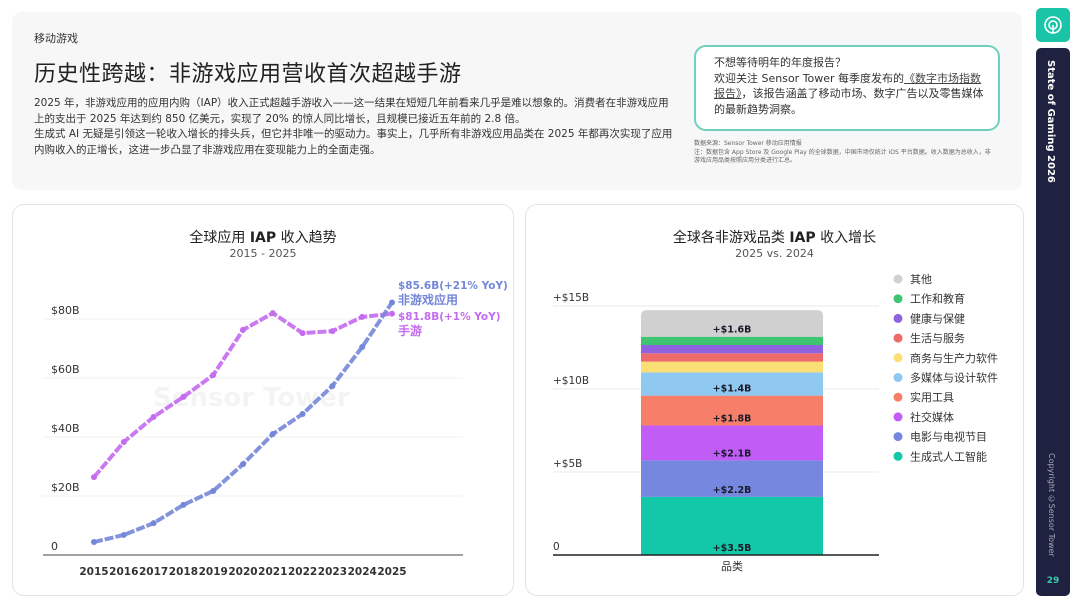  What do you see at coordinates (849, 101) in the screenshot?
I see `callout-suffix: ，该报告涵盖了移动市场、数字广告以及零售媒体的最新趋势洞察。` at bounding box center [849, 101].